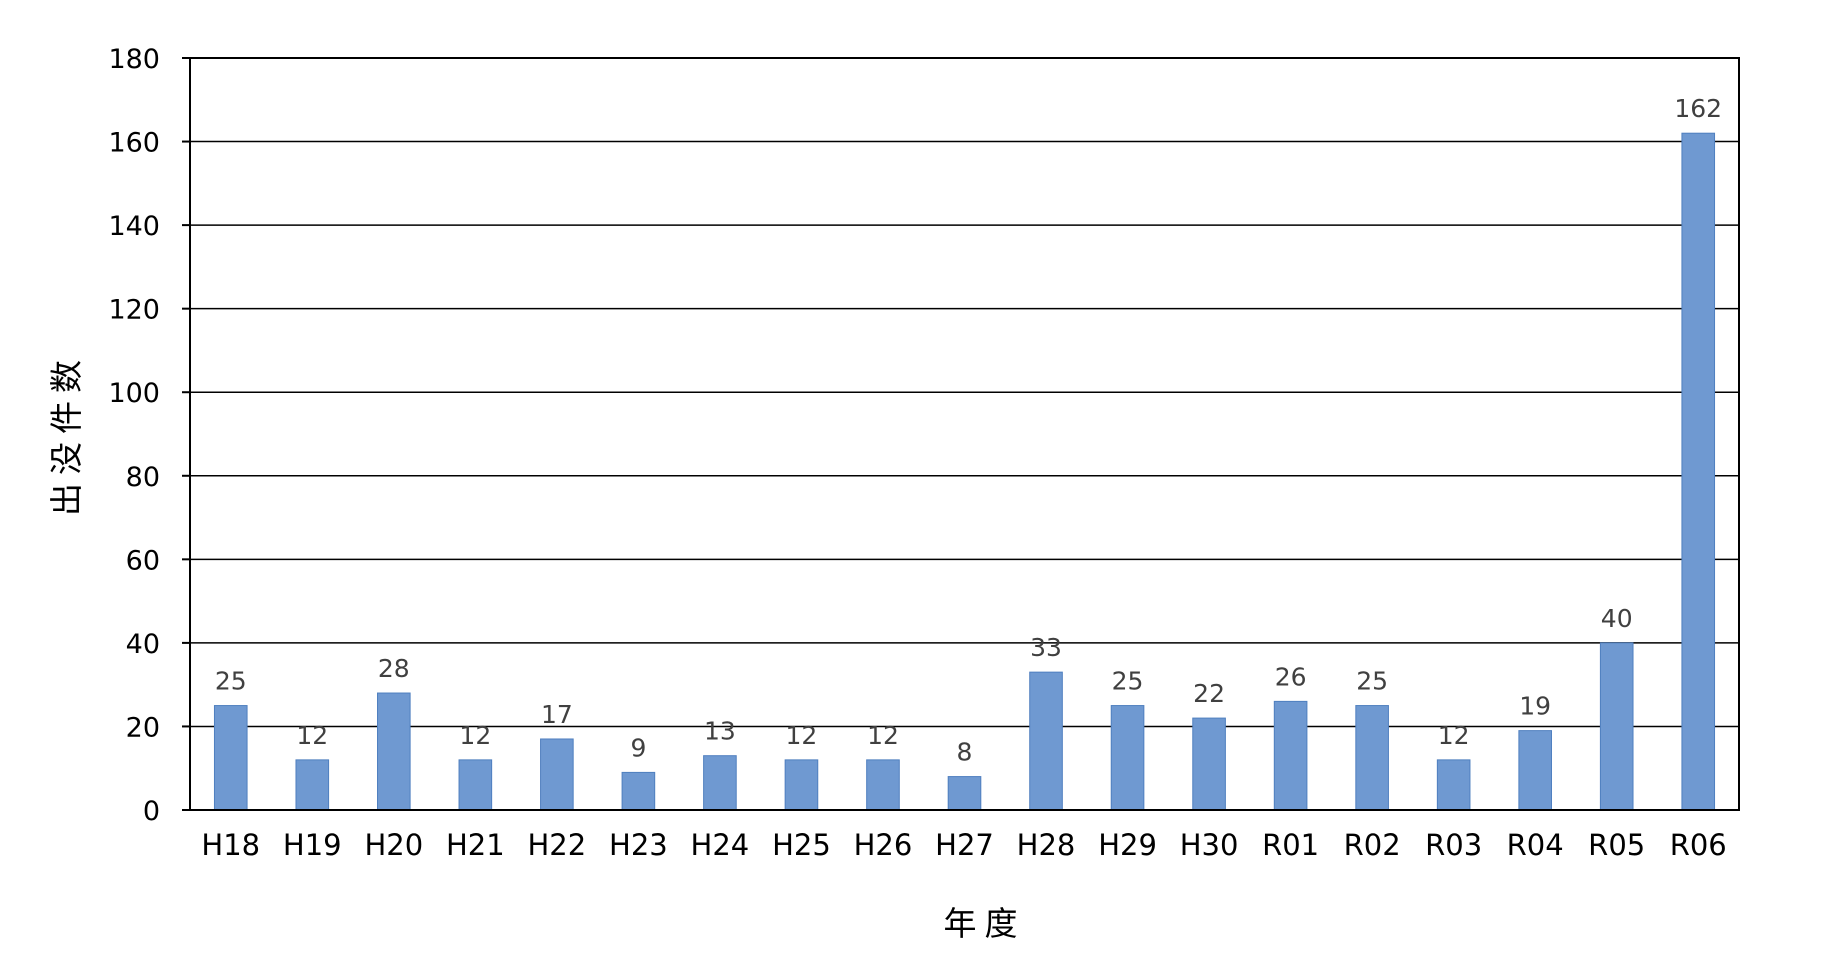  I want to click on x-tick-label: H19, so click(312, 845).